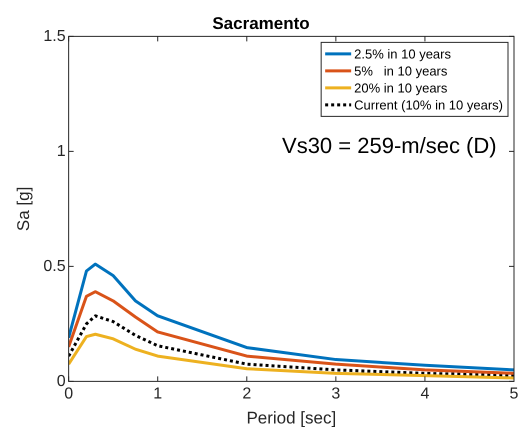 Image resolution: width=532 pixels, height=439 pixels. Describe the element at coordinates (61, 381) in the screenshot. I see `y-tick-label: 0` at that location.